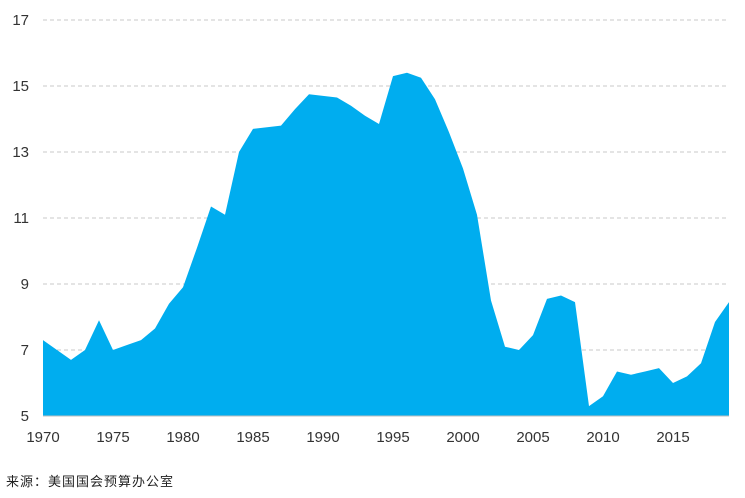 This screenshot has height=498, width=745. What do you see at coordinates (42, 437) in the screenshot?
I see `x-tick-label: 1970` at bounding box center [42, 437].